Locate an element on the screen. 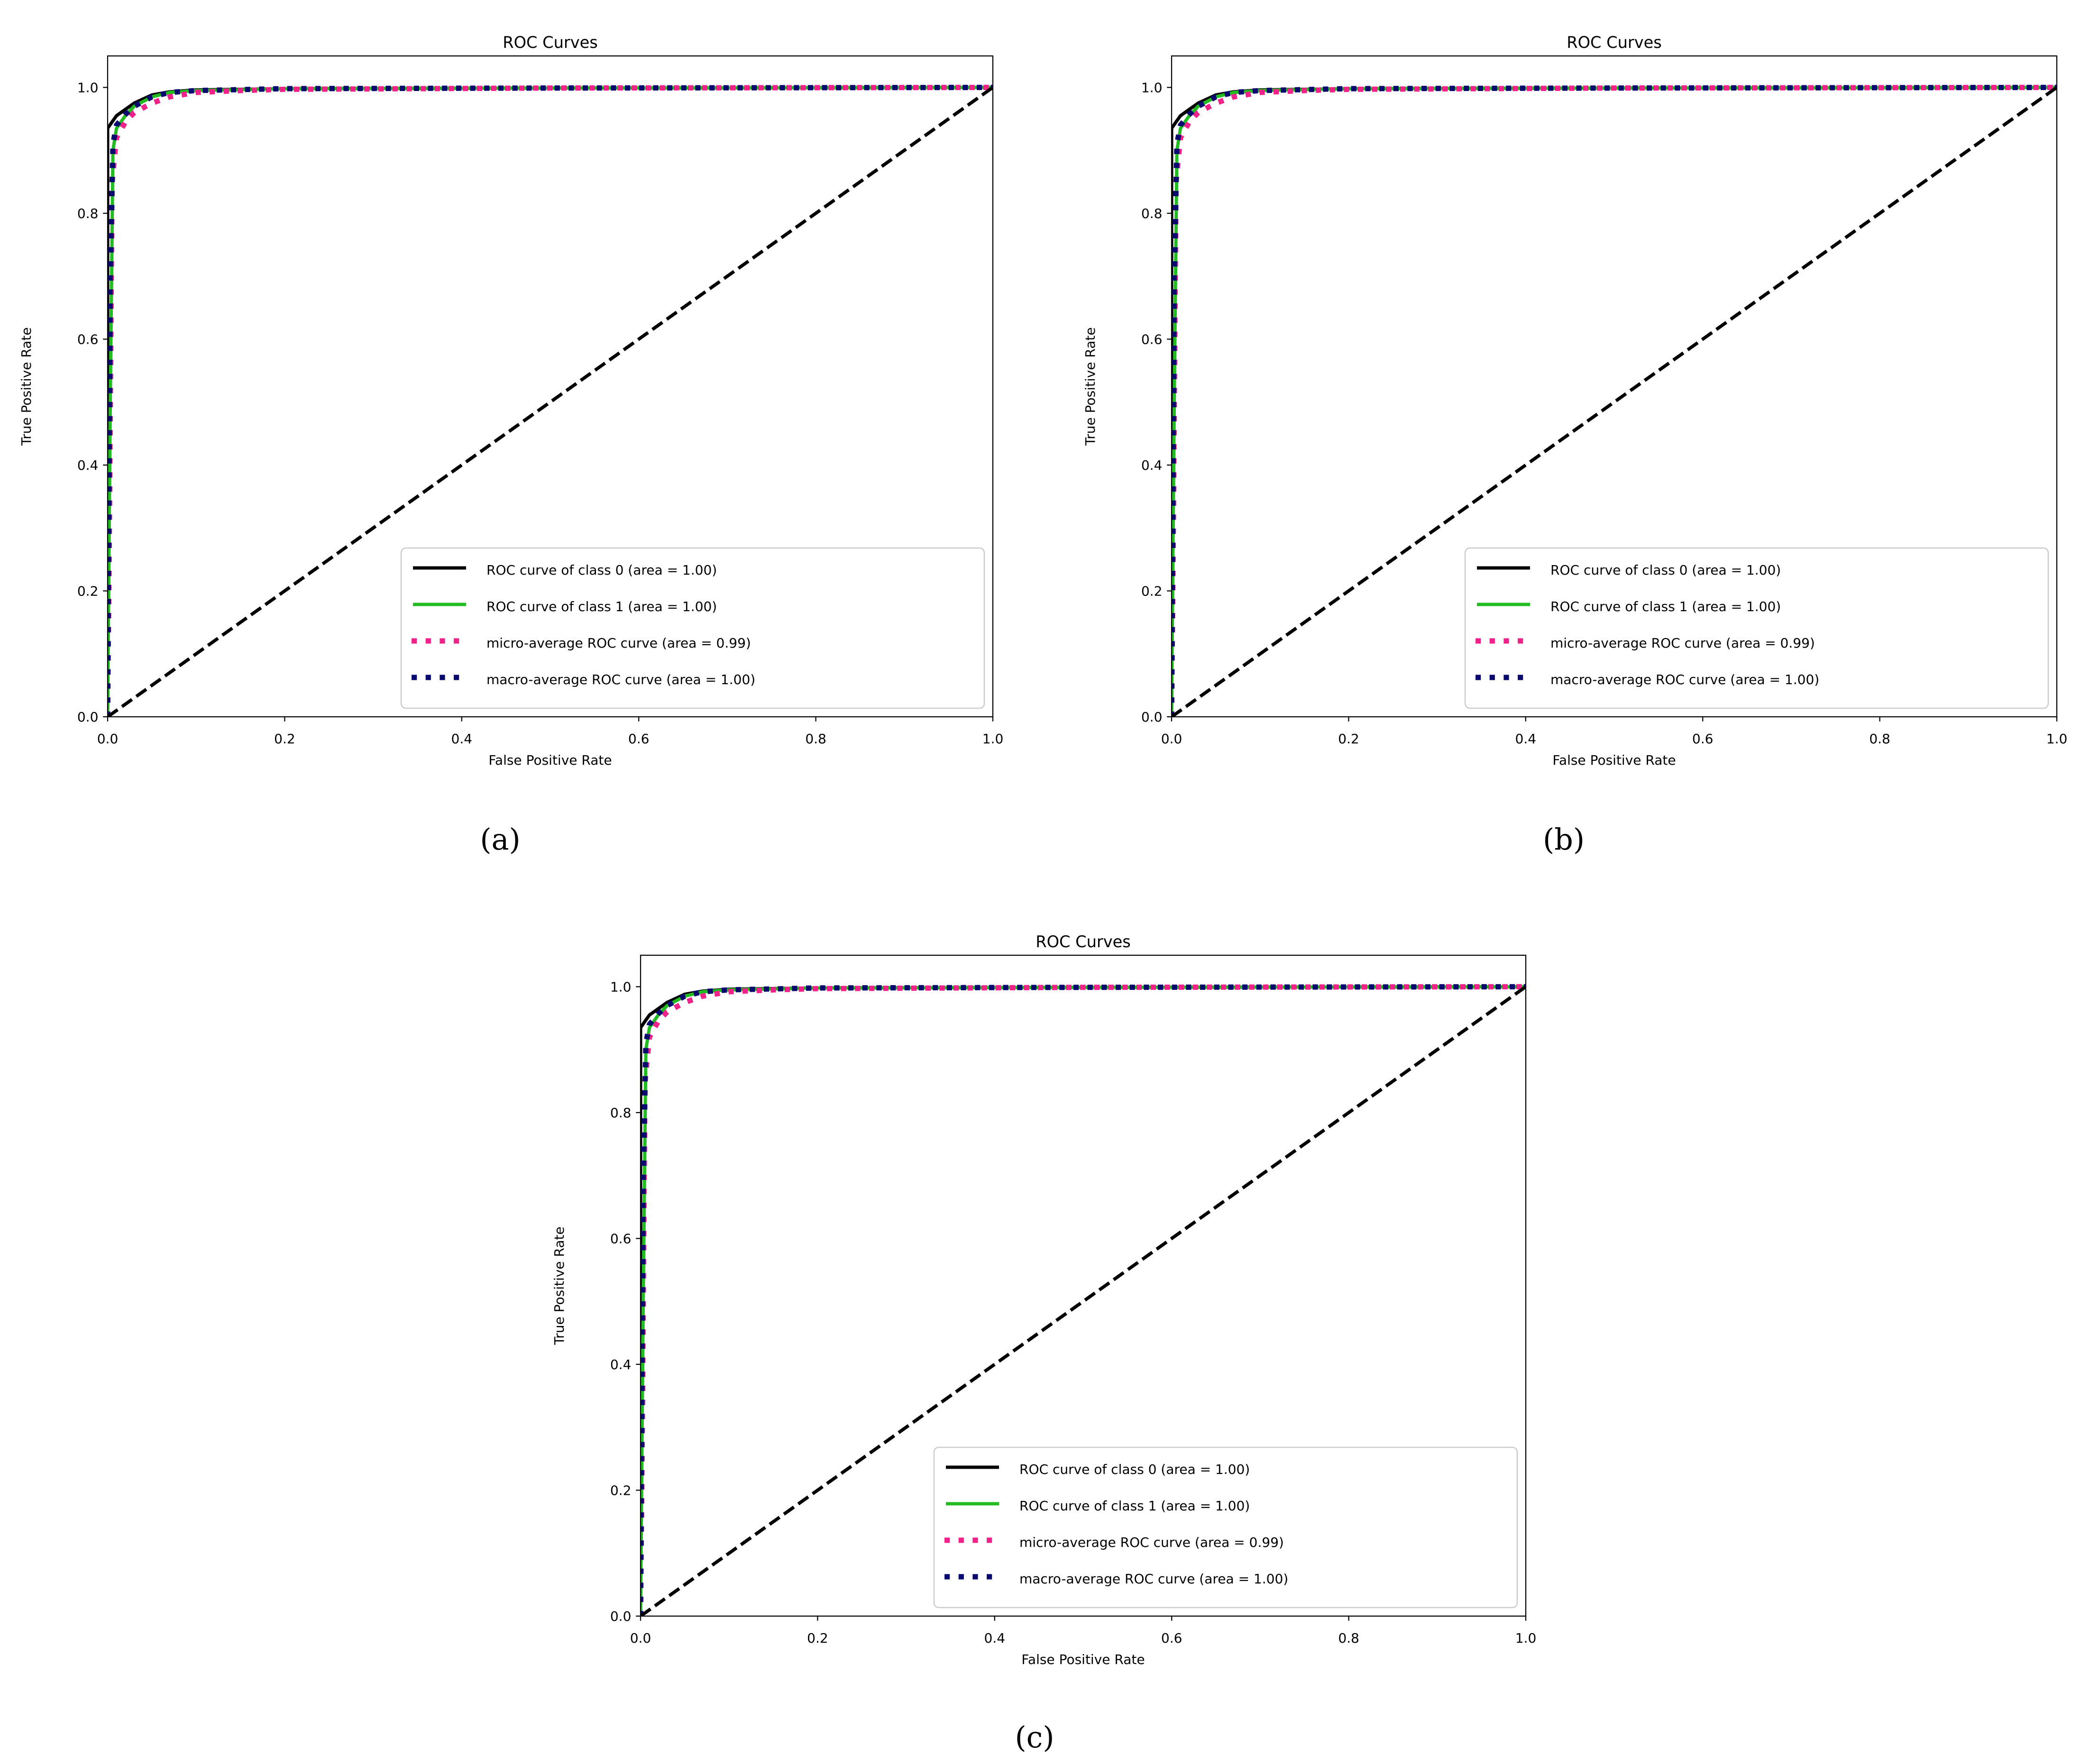 The height and width of the screenshot is (1764, 2090). panel-c-caption: (c) is located at coordinates (1034, 1737).